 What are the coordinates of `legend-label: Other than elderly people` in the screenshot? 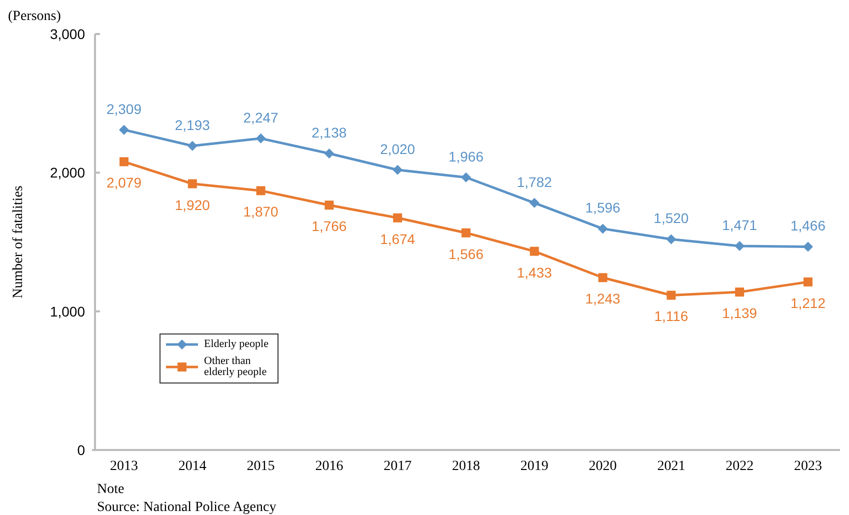 It's located at (235, 366).